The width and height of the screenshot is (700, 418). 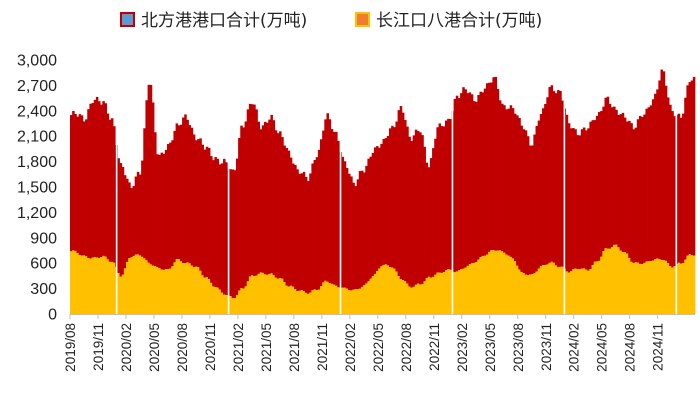 What do you see at coordinates (37, 111) in the screenshot?
I see `y-tick-label: 2,400` at bounding box center [37, 111].